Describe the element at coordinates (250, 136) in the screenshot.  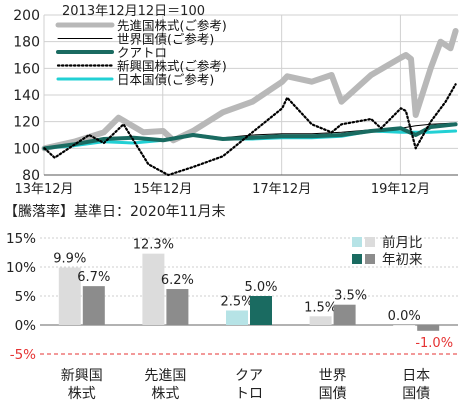
I see `series-line-thick-teal` at that location.